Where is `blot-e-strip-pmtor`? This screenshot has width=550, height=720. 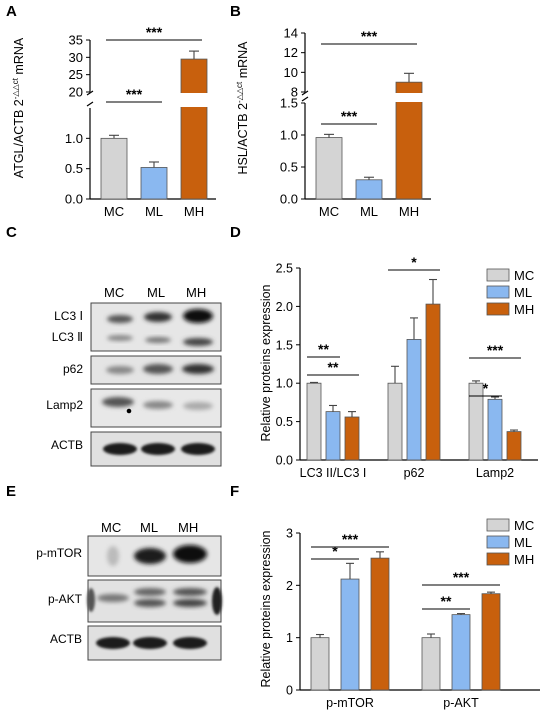 blot-e-strip-pmtor is located at coordinates (154, 556).